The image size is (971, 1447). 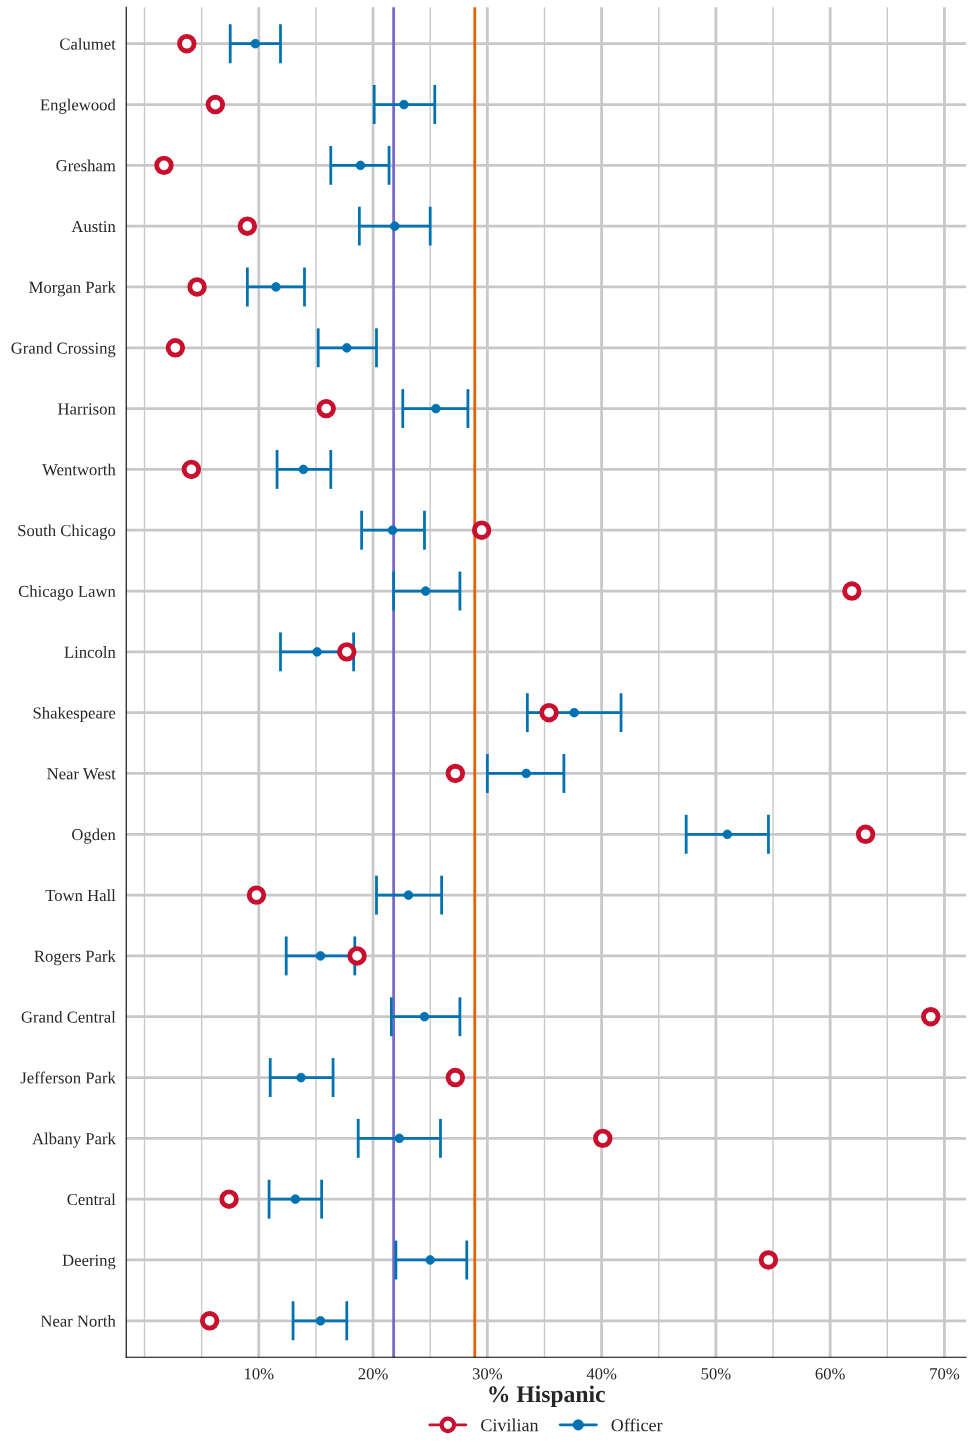 What do you see at coordinates (259, 1374) in the screenshot?
I see `x-tick-label: 10%` at bounding box center [259, 1374].